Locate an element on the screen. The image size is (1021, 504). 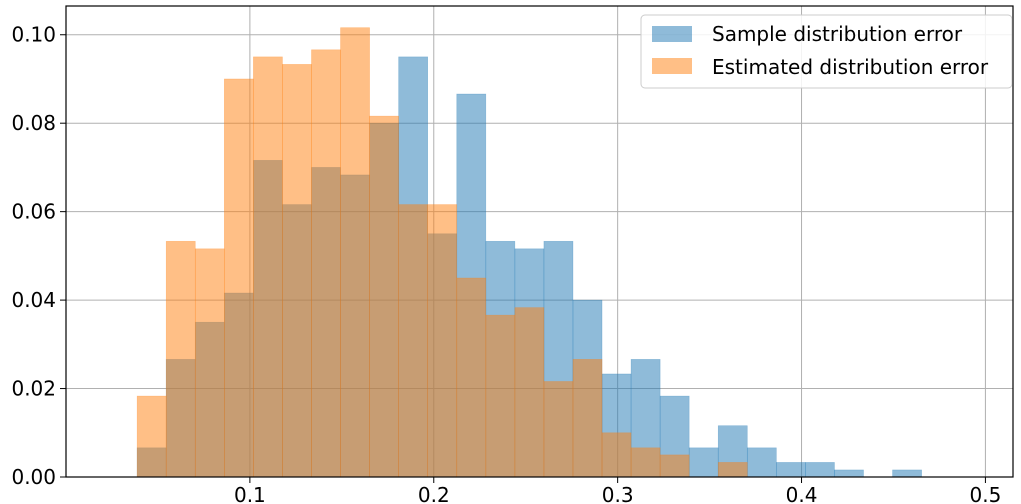
legend-swatch-sample is located at coordinates (672, 34).